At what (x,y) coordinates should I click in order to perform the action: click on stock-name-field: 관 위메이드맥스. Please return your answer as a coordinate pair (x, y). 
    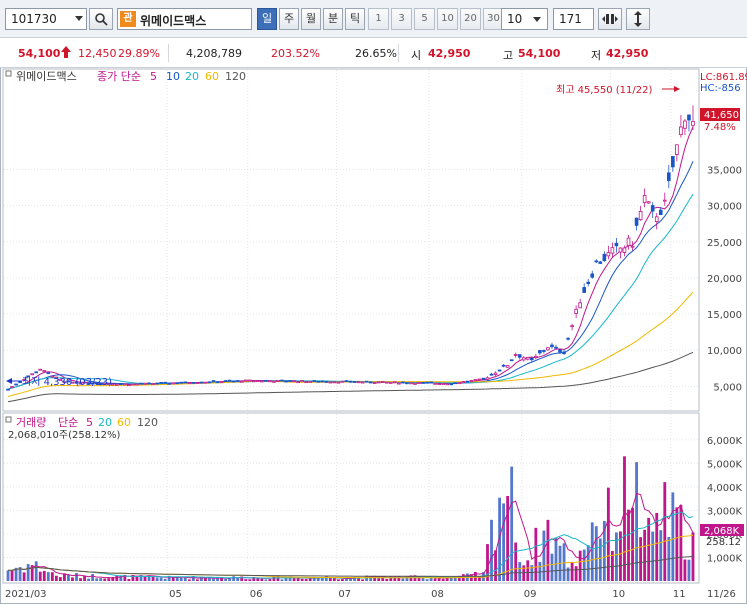
    Looking at the image, I should click on (184, 19).